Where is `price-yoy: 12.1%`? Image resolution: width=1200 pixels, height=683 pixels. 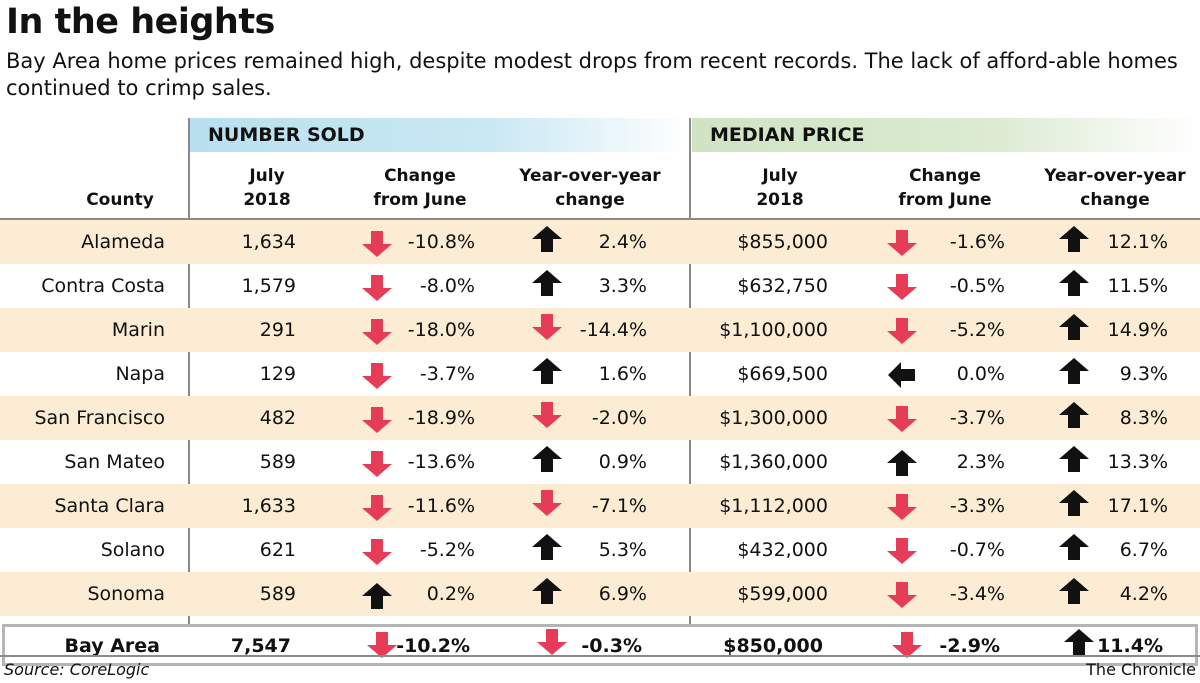
price-yoy: 12.1% is located at coordinates (1137, 242).